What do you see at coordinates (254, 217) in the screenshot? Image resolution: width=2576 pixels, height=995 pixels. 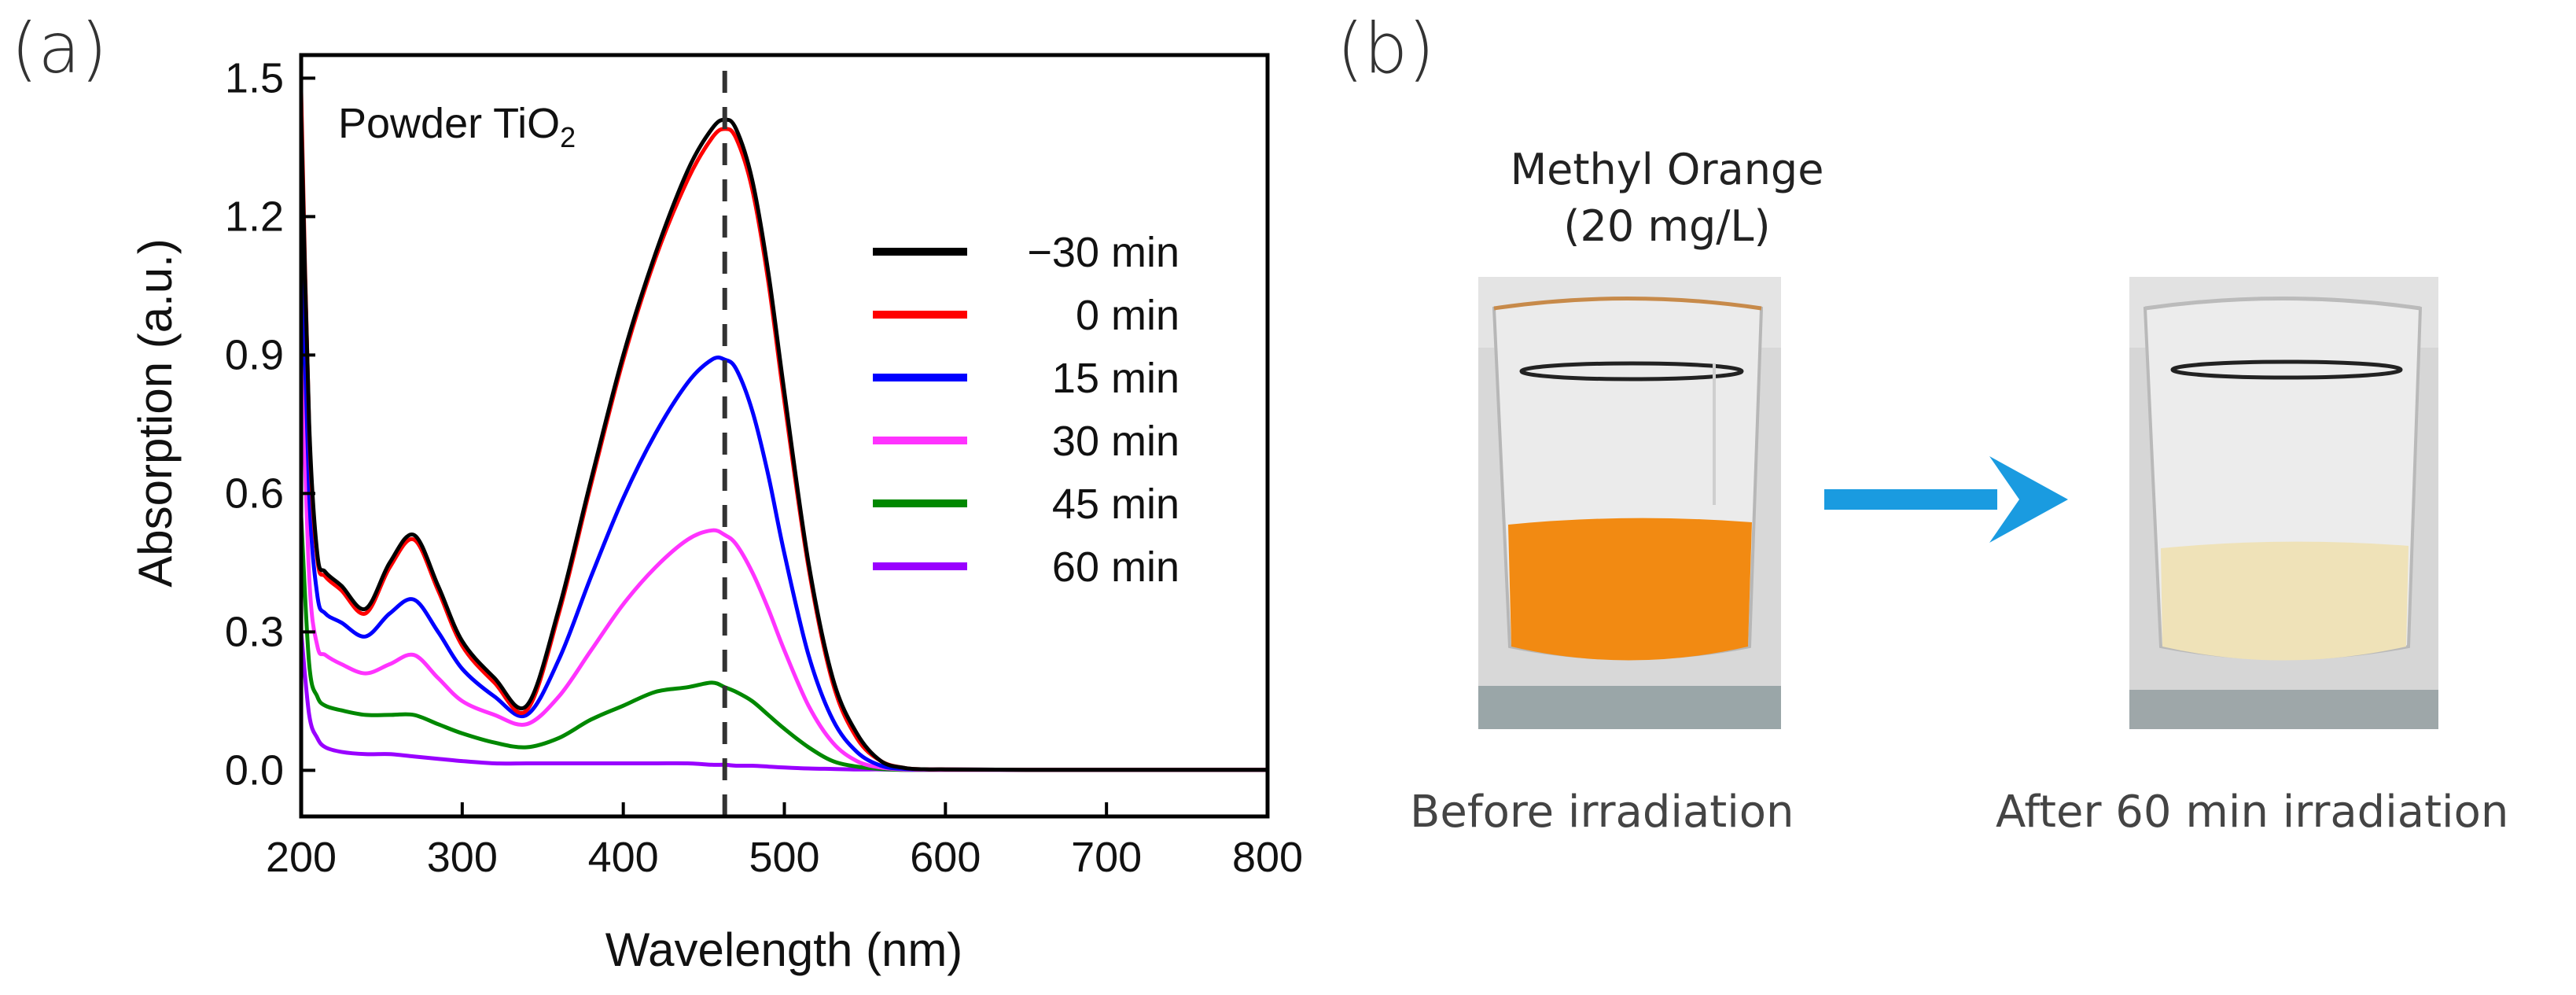 I see `y-tick-label: 1.2` at bounding box center [254, 217].